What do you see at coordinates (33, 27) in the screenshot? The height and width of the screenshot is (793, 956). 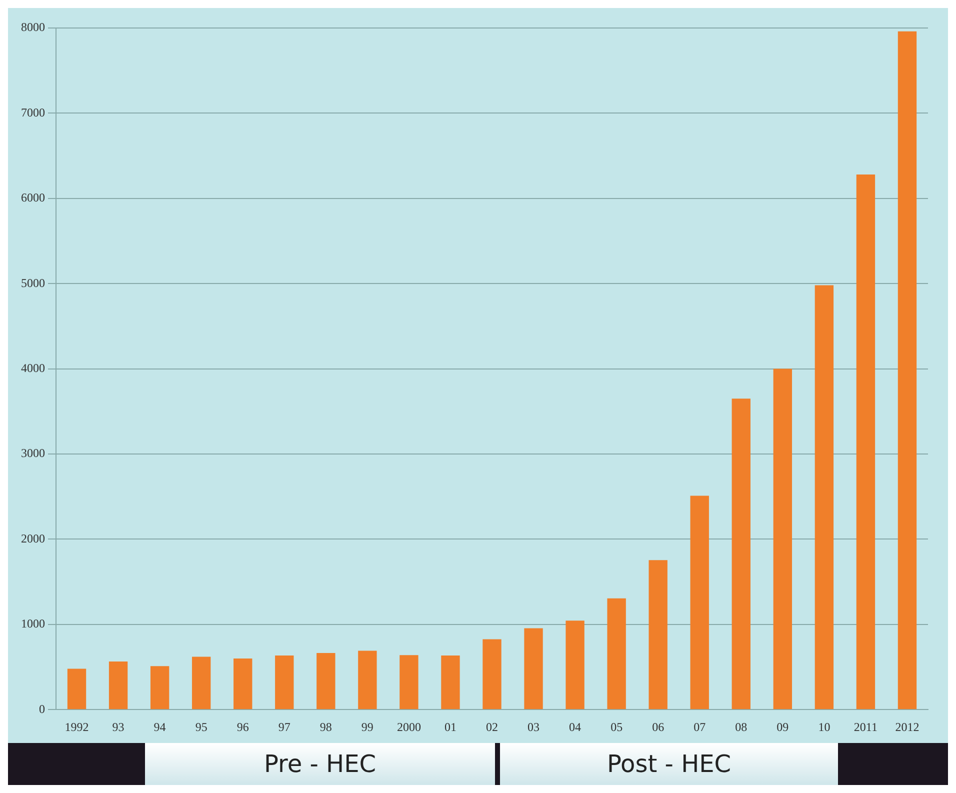 I see `y-tick-label: 8000` at bounding box center [33, 27].